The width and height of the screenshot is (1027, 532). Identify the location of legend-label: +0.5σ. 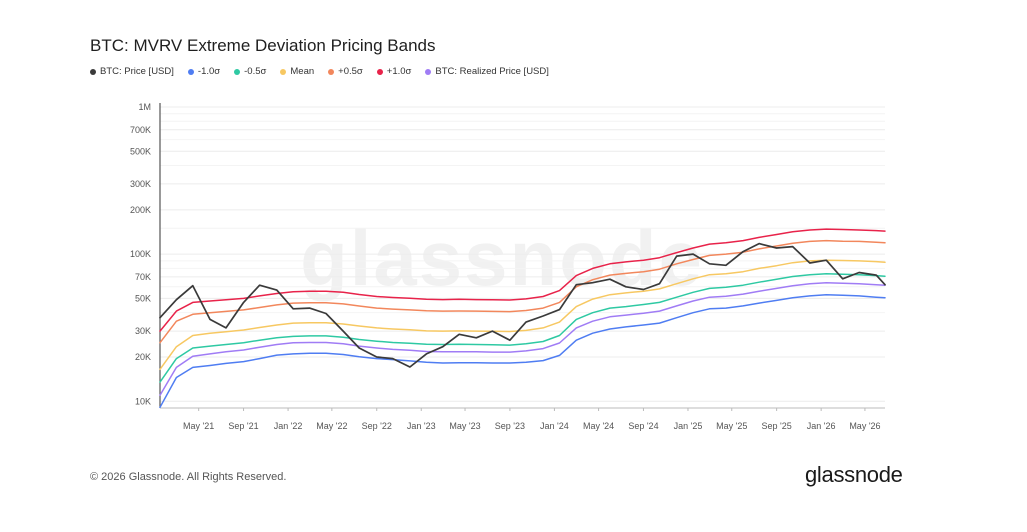
(350, 71).